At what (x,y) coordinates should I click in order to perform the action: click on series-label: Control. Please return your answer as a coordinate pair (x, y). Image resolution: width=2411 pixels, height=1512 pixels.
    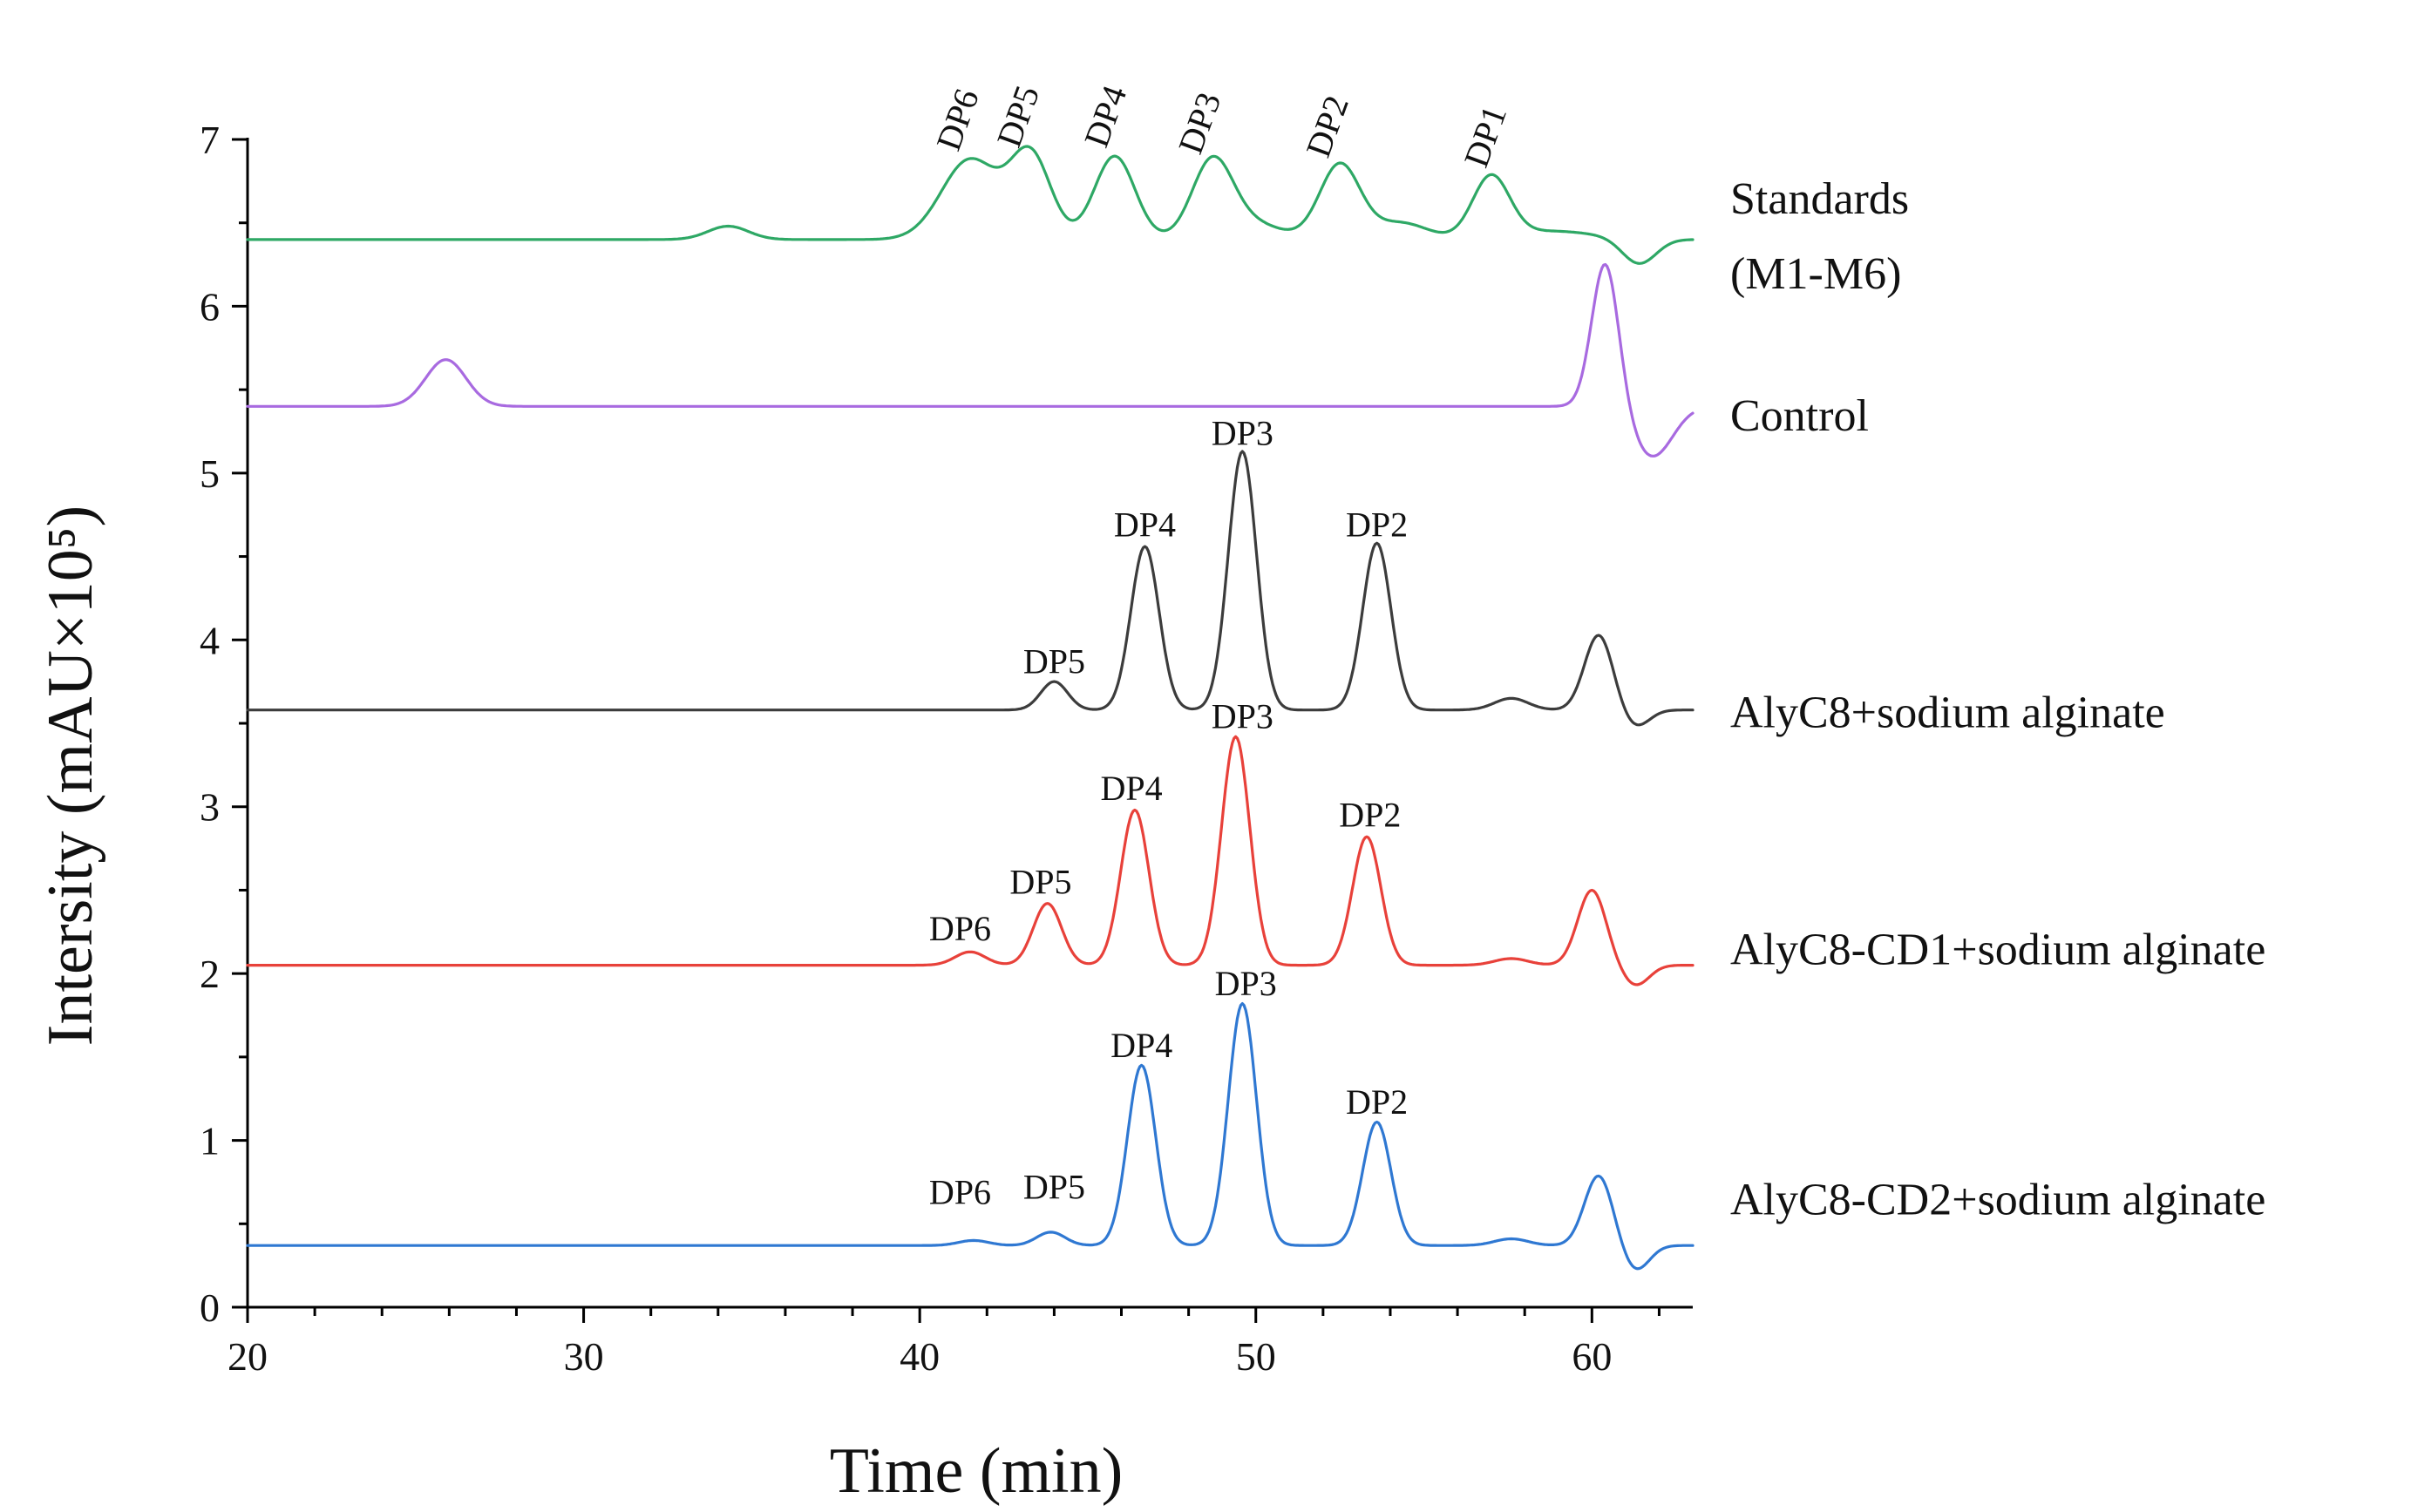
    Looking at the image, I should click on (1799, 416).